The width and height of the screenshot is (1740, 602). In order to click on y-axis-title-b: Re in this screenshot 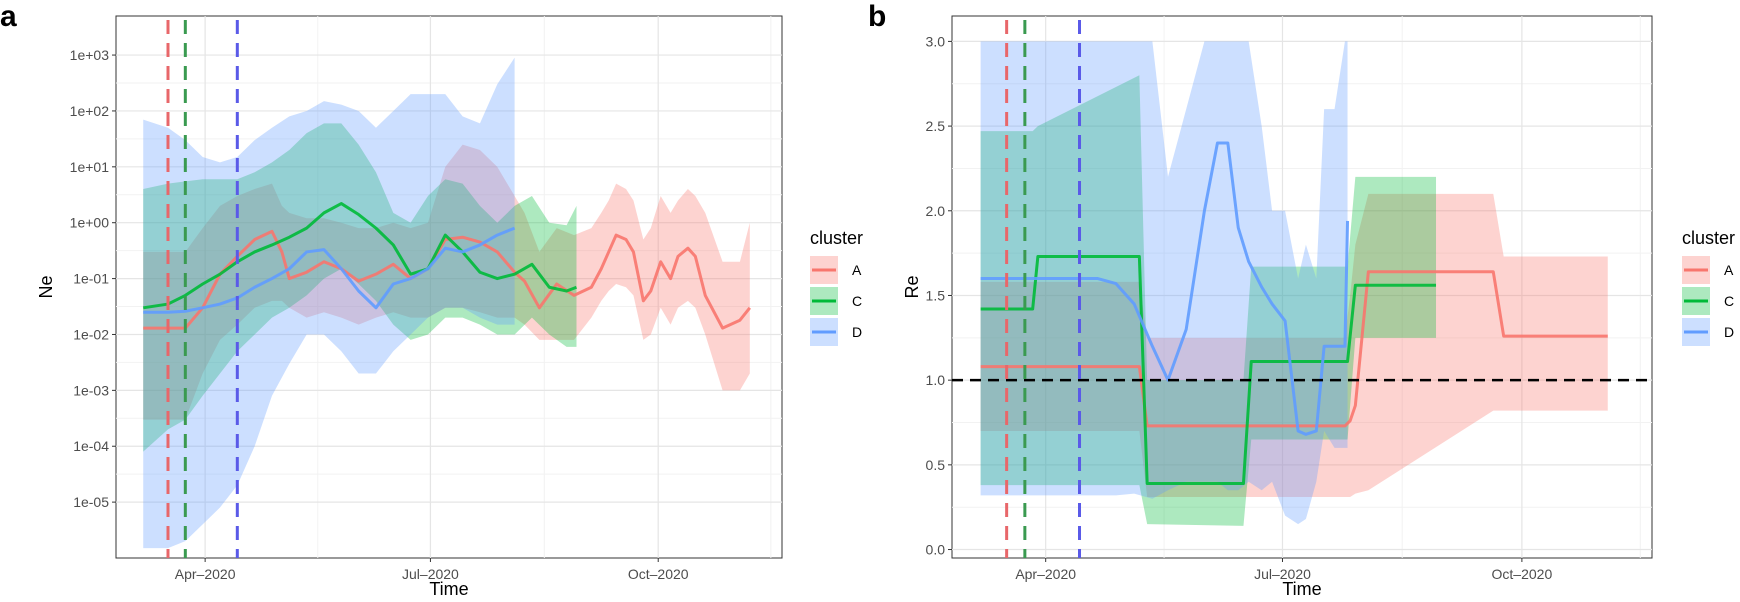, I will do `click(912, 286)`.